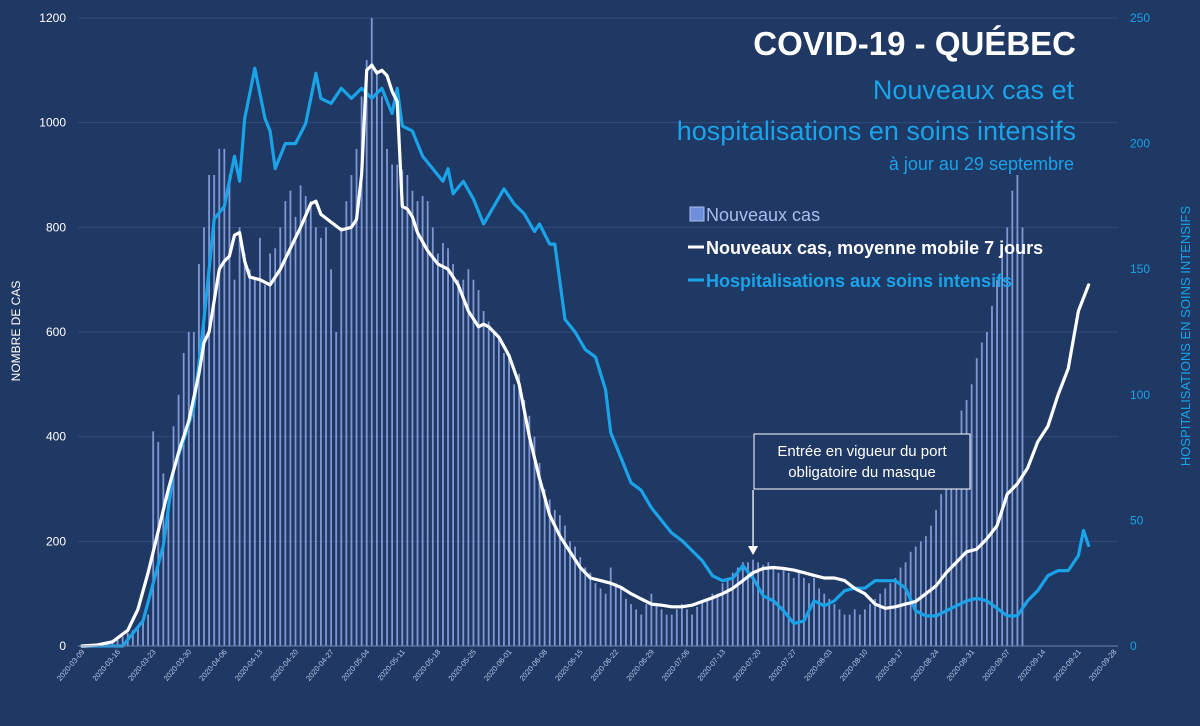 This screenshot has height=726, width=1200. Describe the element at coordinates (1140, 395) in the screenshot. I see `y2-tick-label: 100` at that location.